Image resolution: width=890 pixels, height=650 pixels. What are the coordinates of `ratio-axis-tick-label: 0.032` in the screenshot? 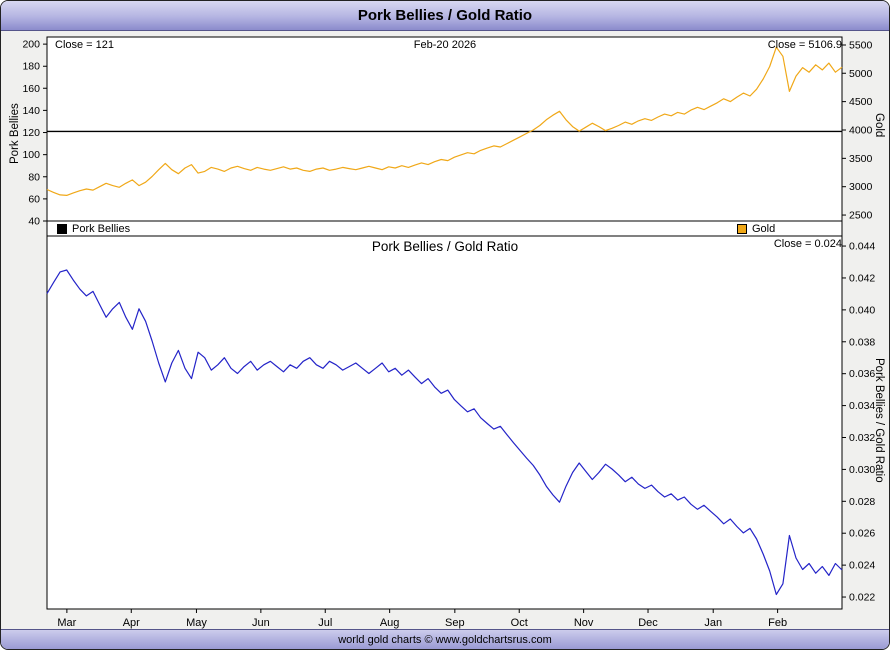 It's located at (862, 438).